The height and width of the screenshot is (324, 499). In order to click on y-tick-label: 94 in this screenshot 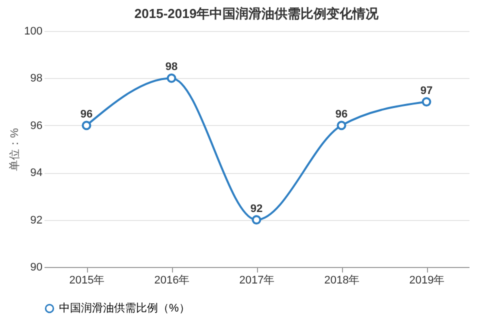, I will do `click(36, 173)`.